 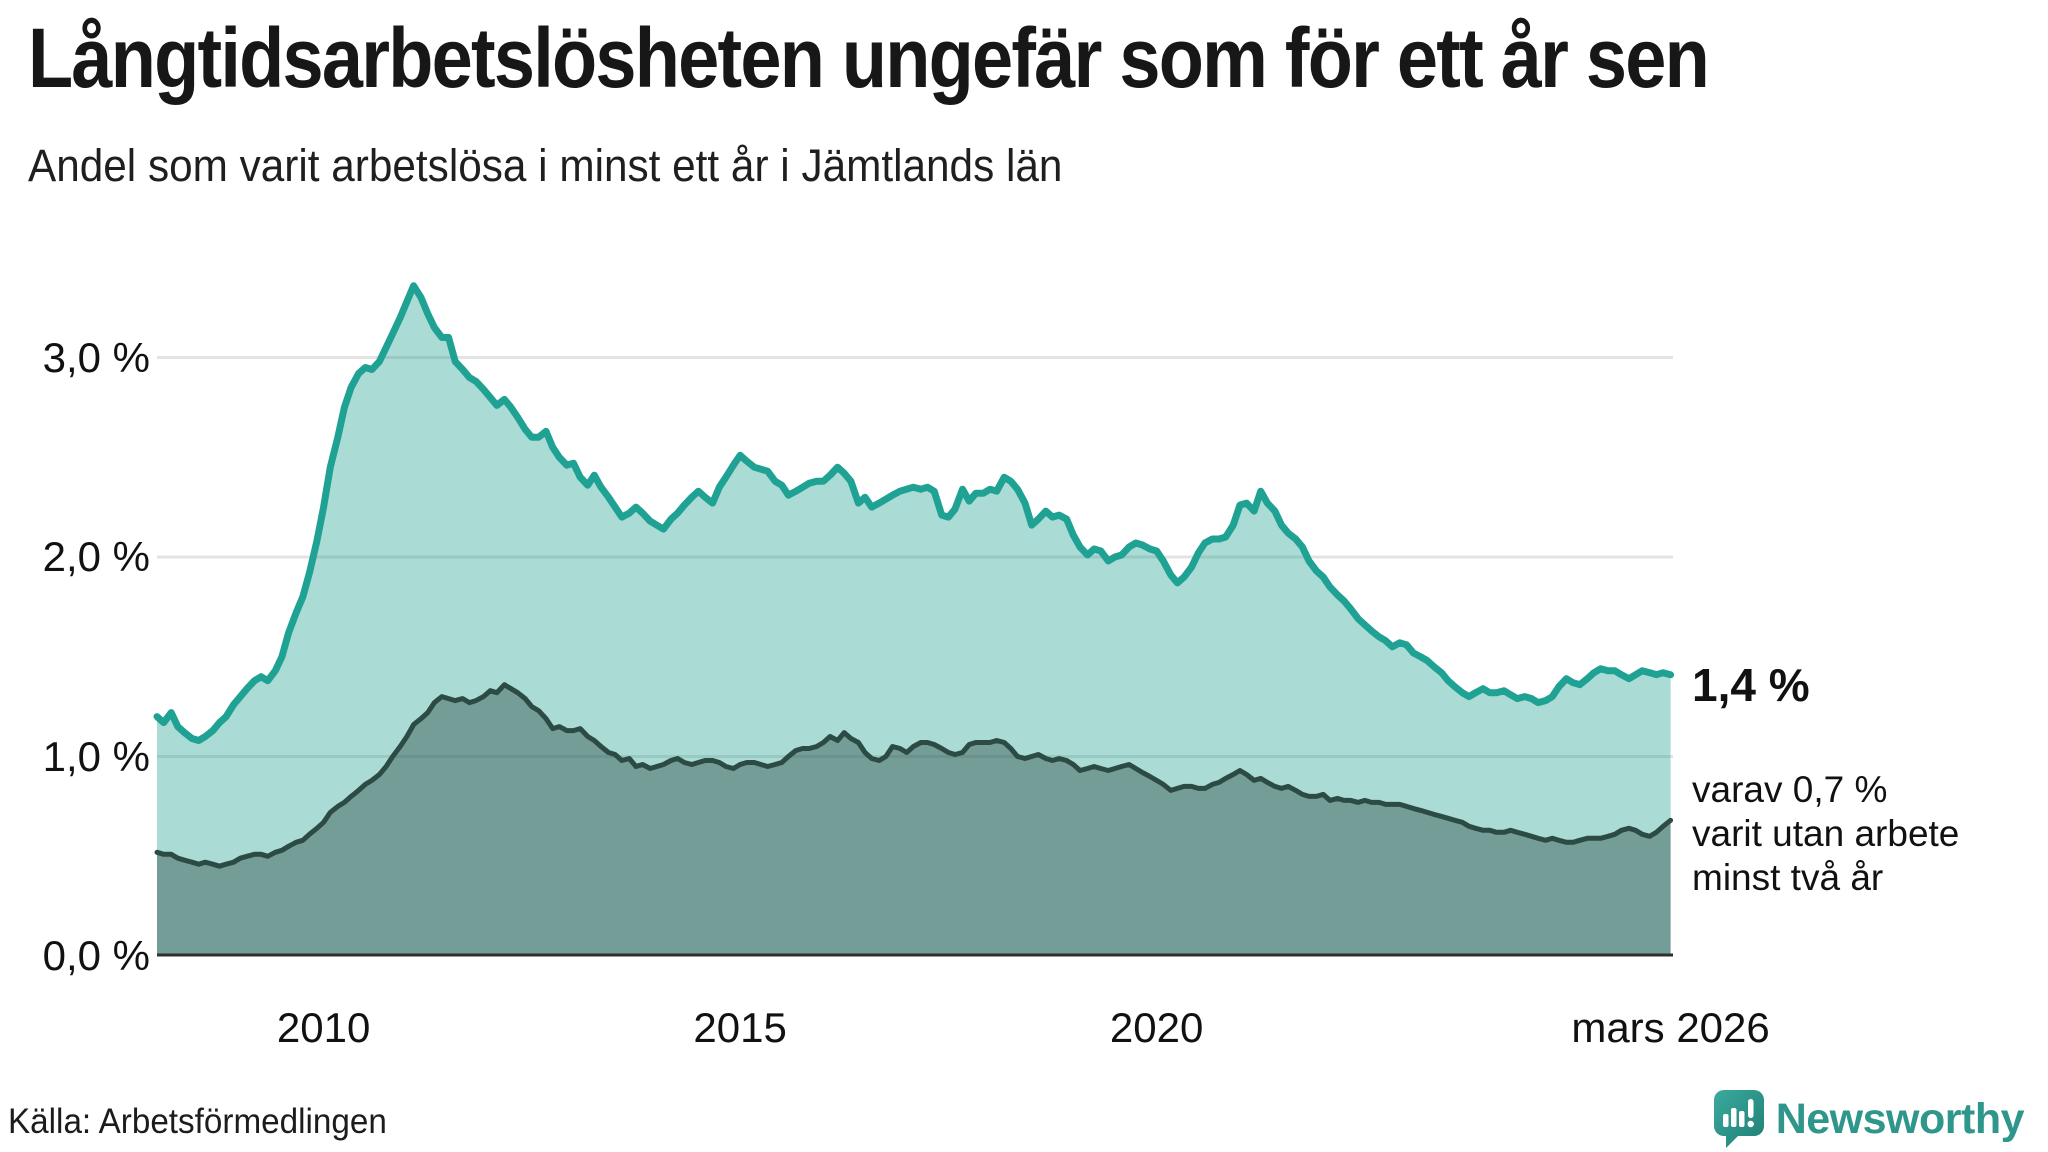 What do you see at coordinates (1738, 1119) in the screenshot?
I see `newsworthy-speech-bubble-chart-icon` at bounding box center [1738, 1119].